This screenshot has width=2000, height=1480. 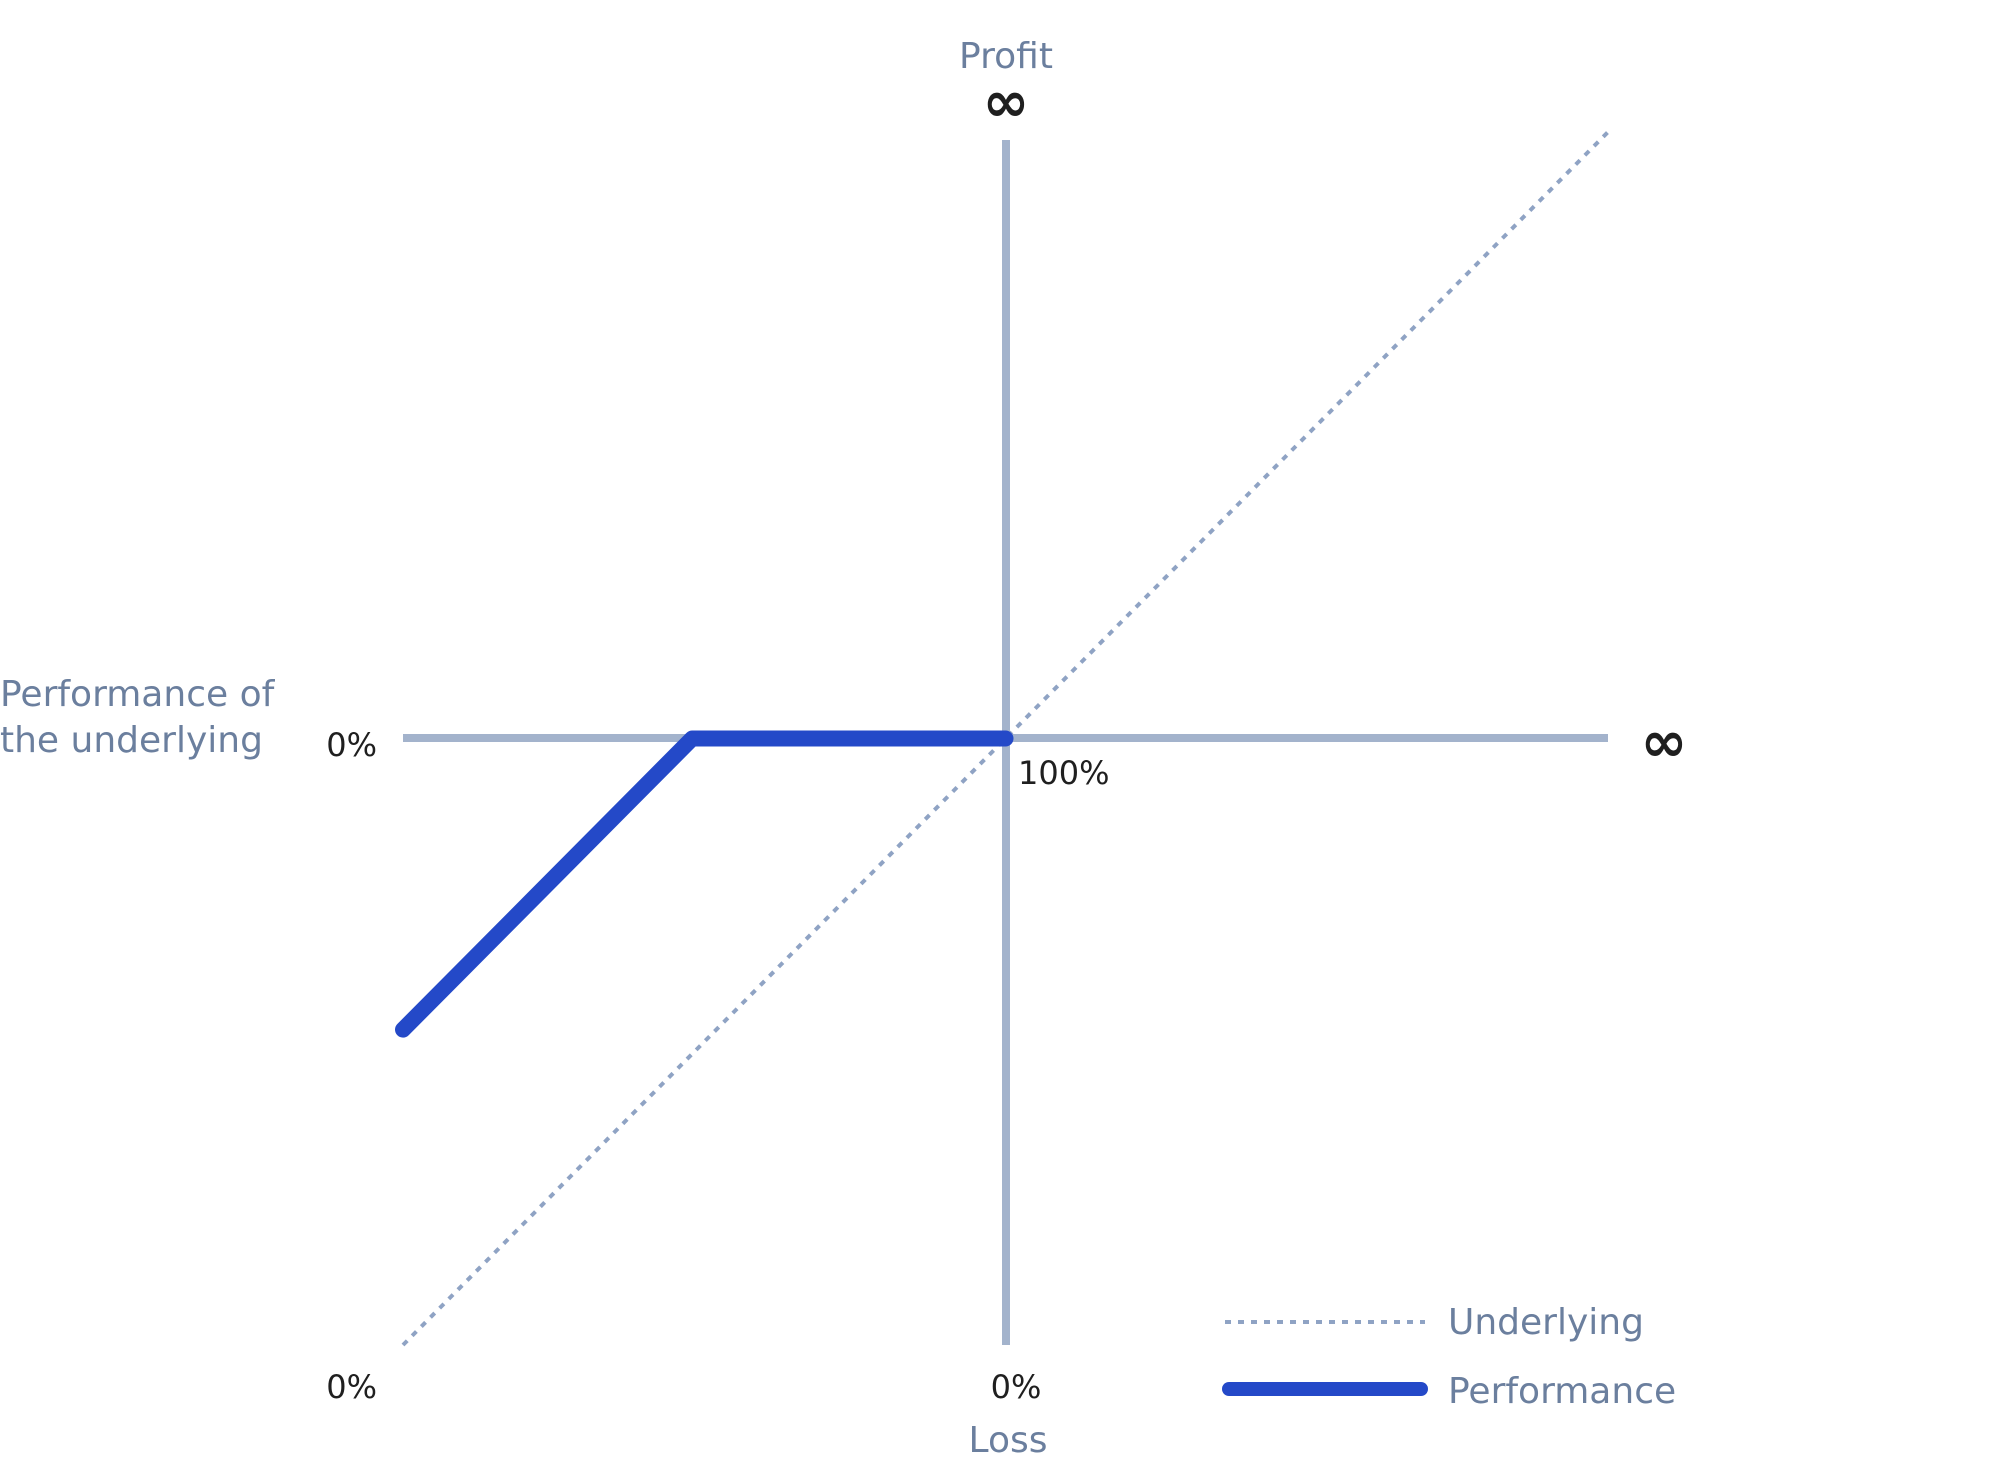 What do you see at coordinates (1449, 1357) in the screenshot?
I see `legend: Underlying Performance` at bounding box center [1449, 1357].